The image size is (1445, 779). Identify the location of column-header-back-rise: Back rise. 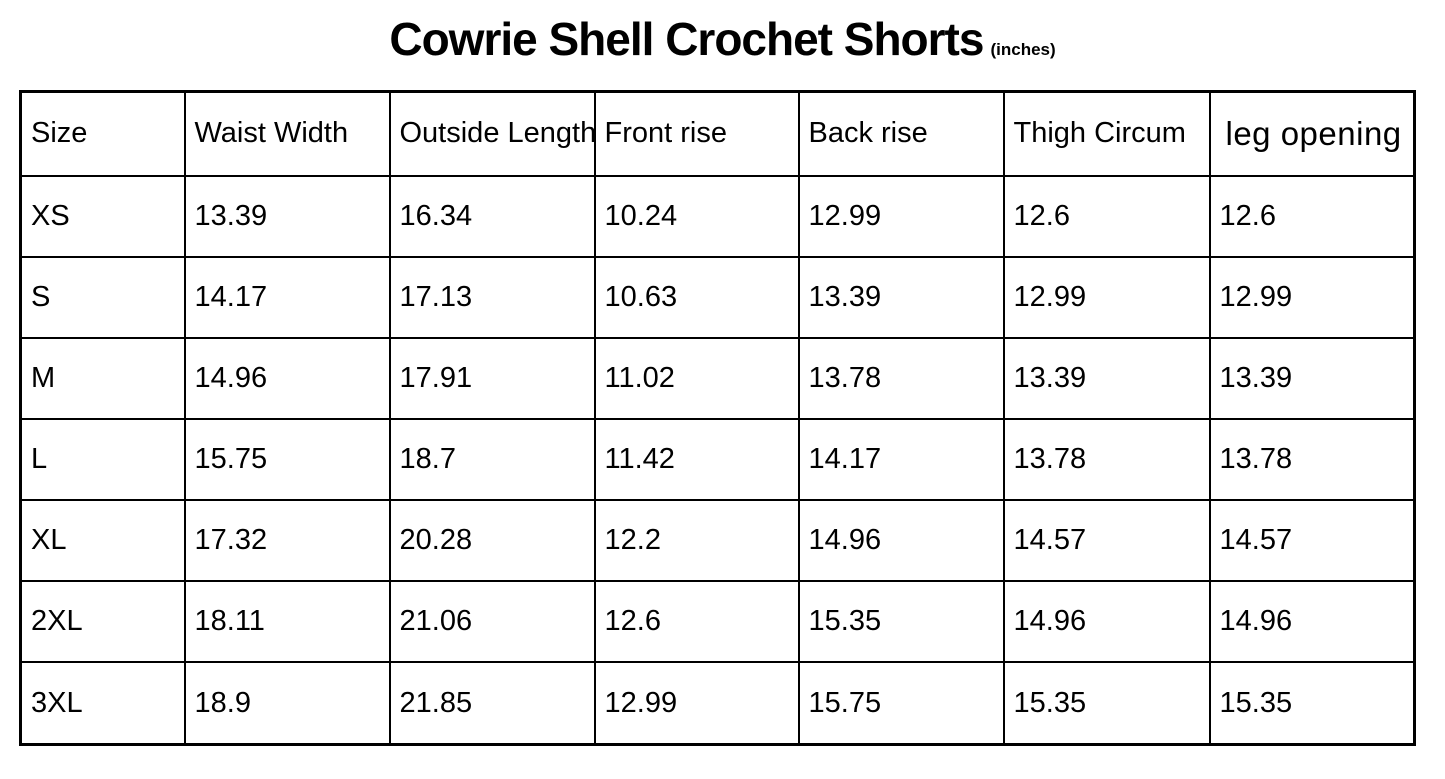
(901, 133).